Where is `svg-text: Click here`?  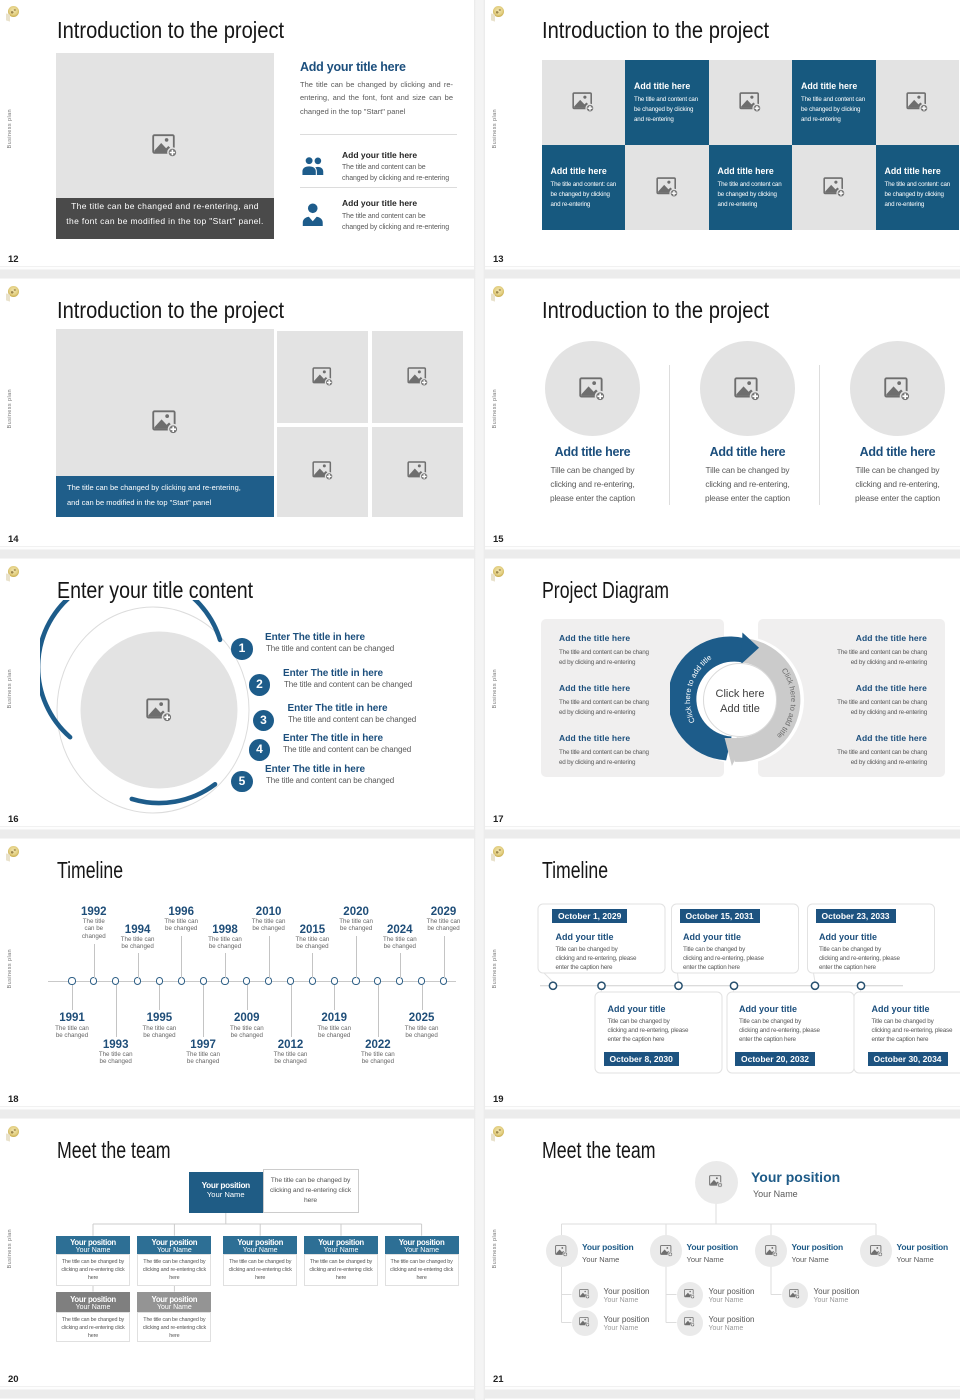 svg-text: Click here is located at coordinates (740, 694).